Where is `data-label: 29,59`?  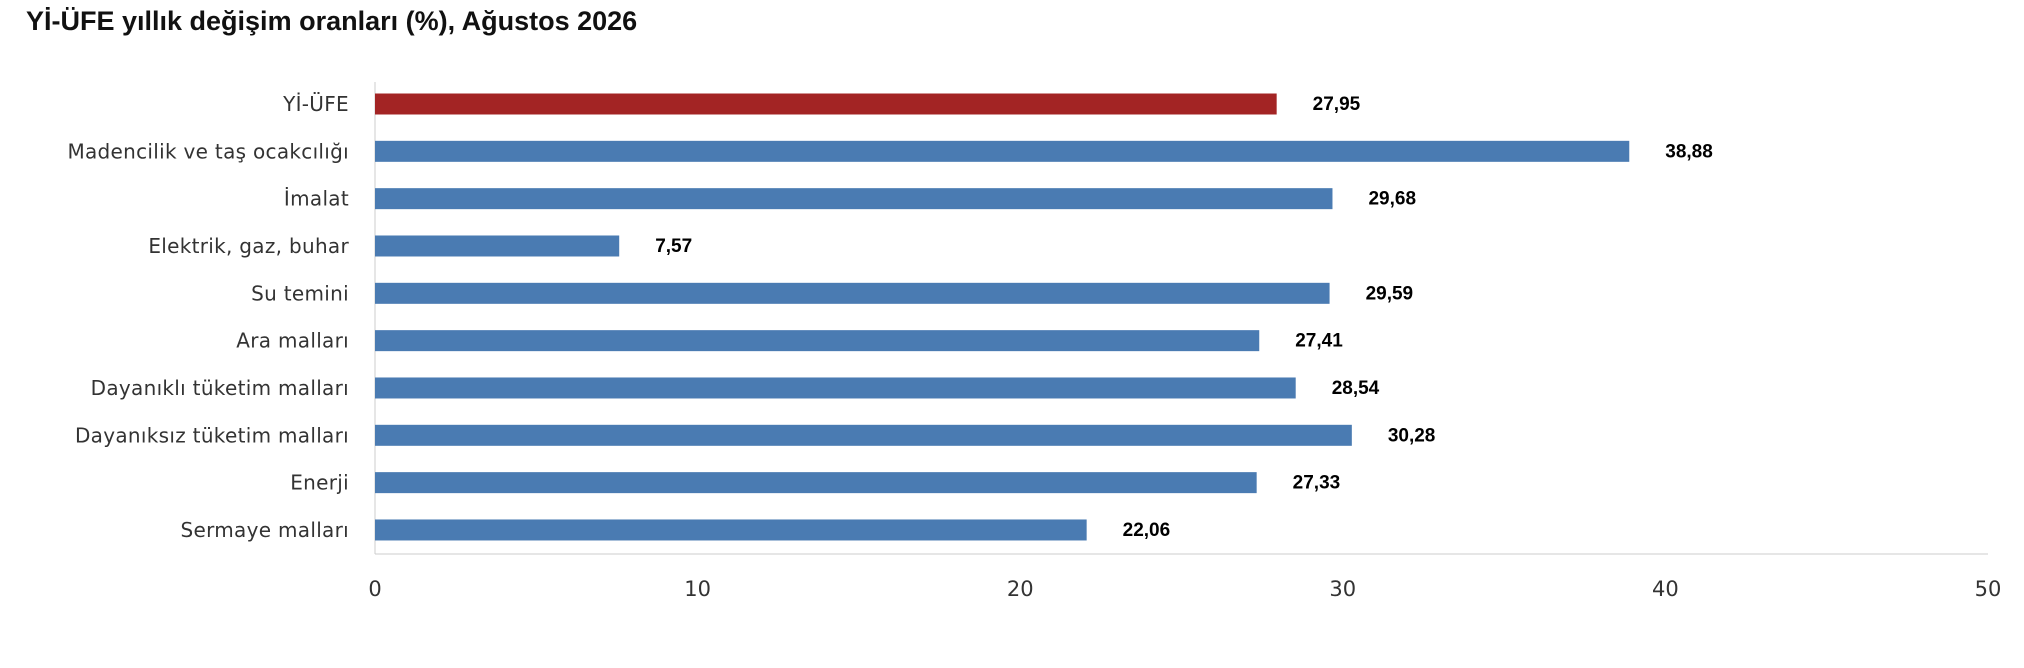
data-label: 29,59 is located at coordinates (1390, 293).